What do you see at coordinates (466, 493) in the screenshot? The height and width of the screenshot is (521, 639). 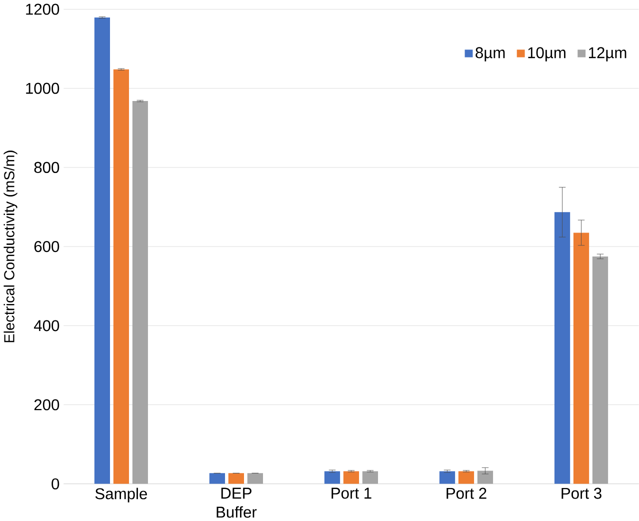 I see `x-tick-label: Port 2` at bounding box center [466, 493].